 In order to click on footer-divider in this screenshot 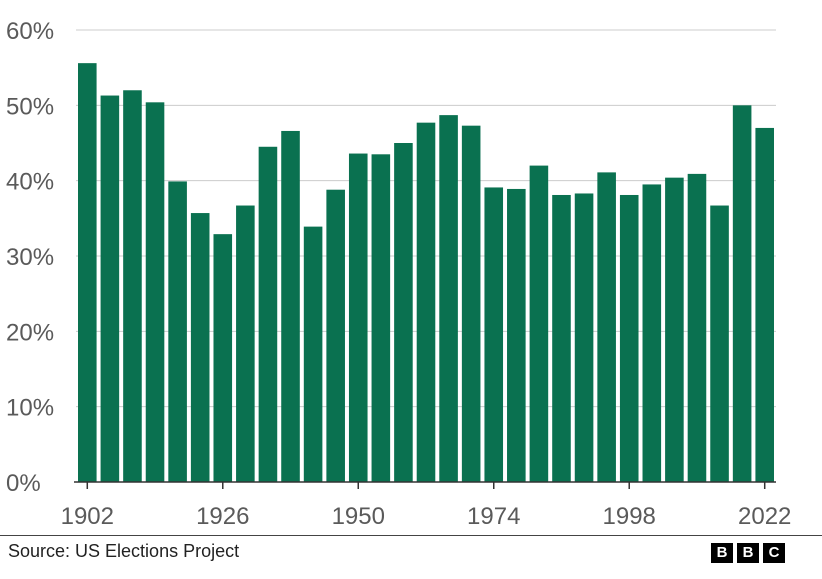, I will do `click(411, 535)`.